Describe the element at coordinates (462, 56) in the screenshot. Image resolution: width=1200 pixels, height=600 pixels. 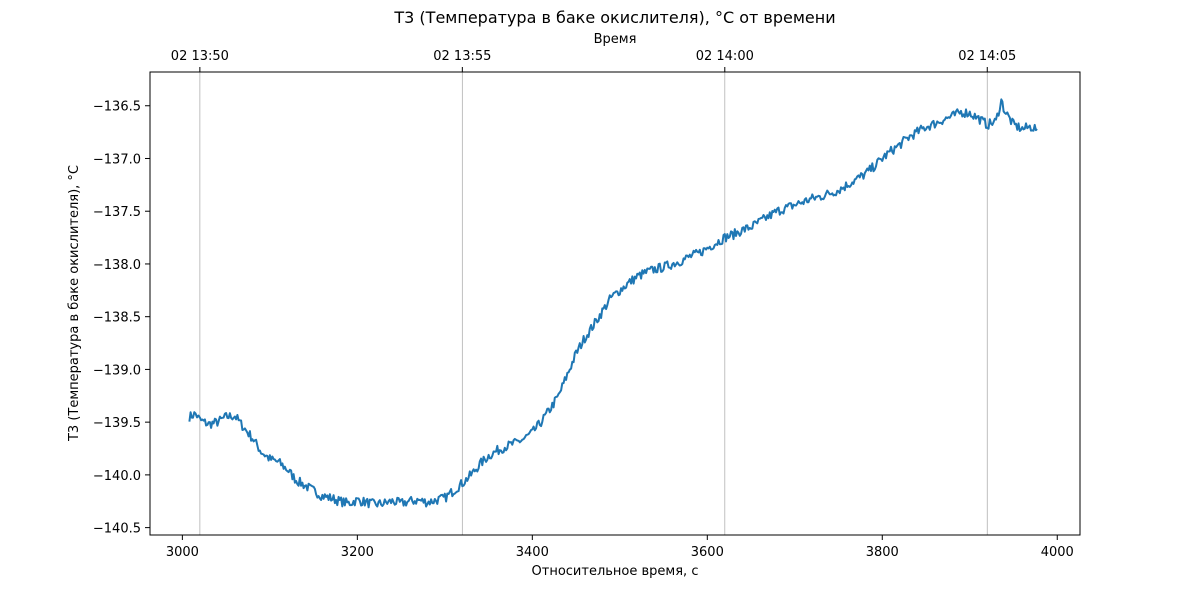
I see `top-tick-label: 02 13:55` at that location.